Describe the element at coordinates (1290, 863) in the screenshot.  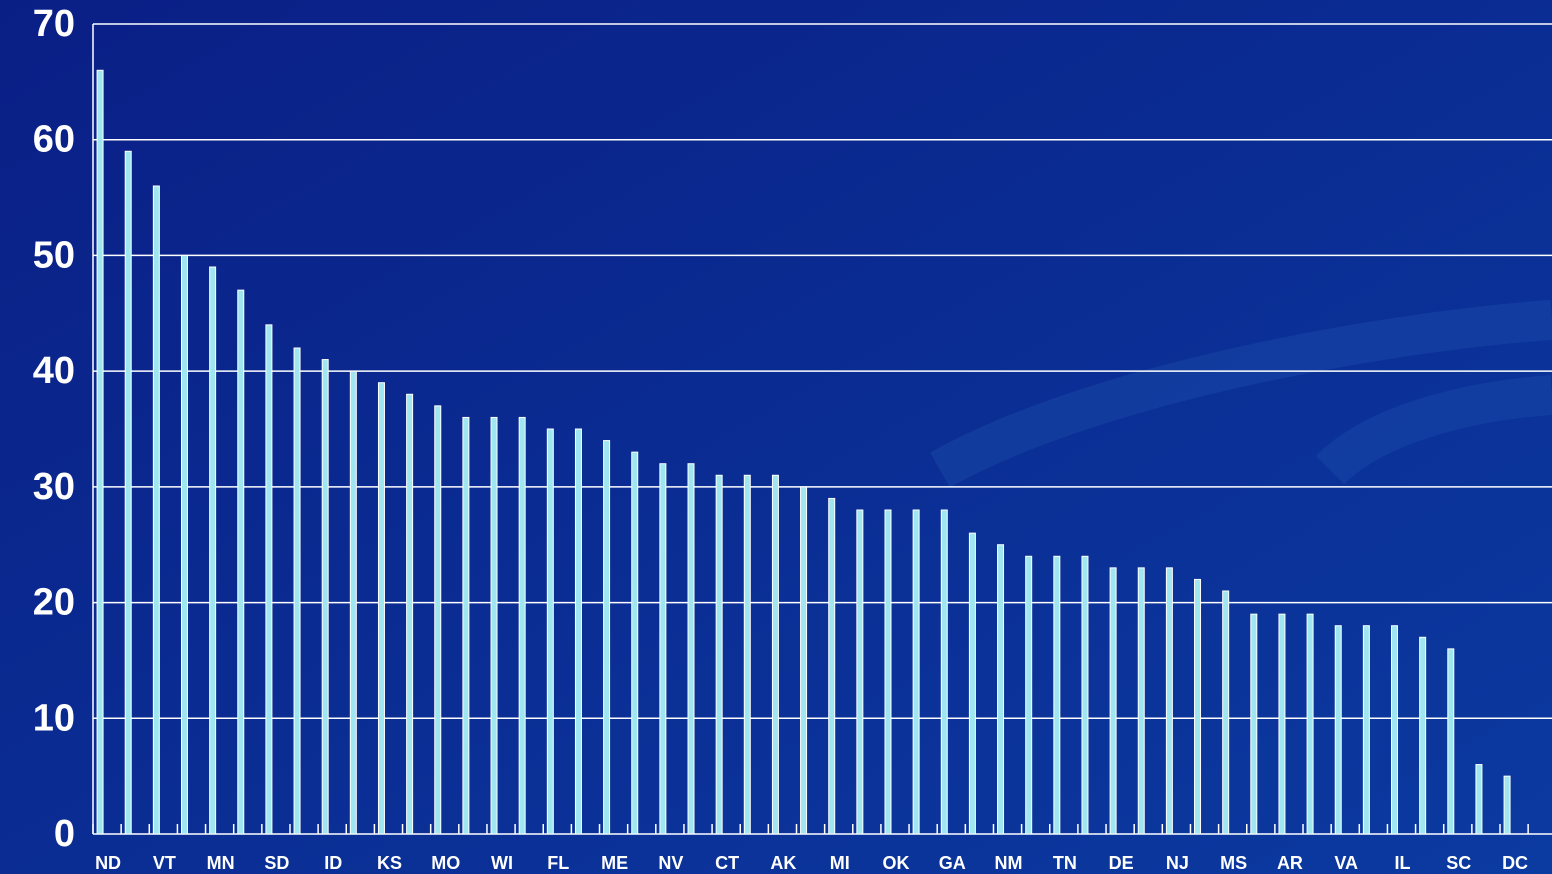
I see `x-tick-label: AR` at that location.